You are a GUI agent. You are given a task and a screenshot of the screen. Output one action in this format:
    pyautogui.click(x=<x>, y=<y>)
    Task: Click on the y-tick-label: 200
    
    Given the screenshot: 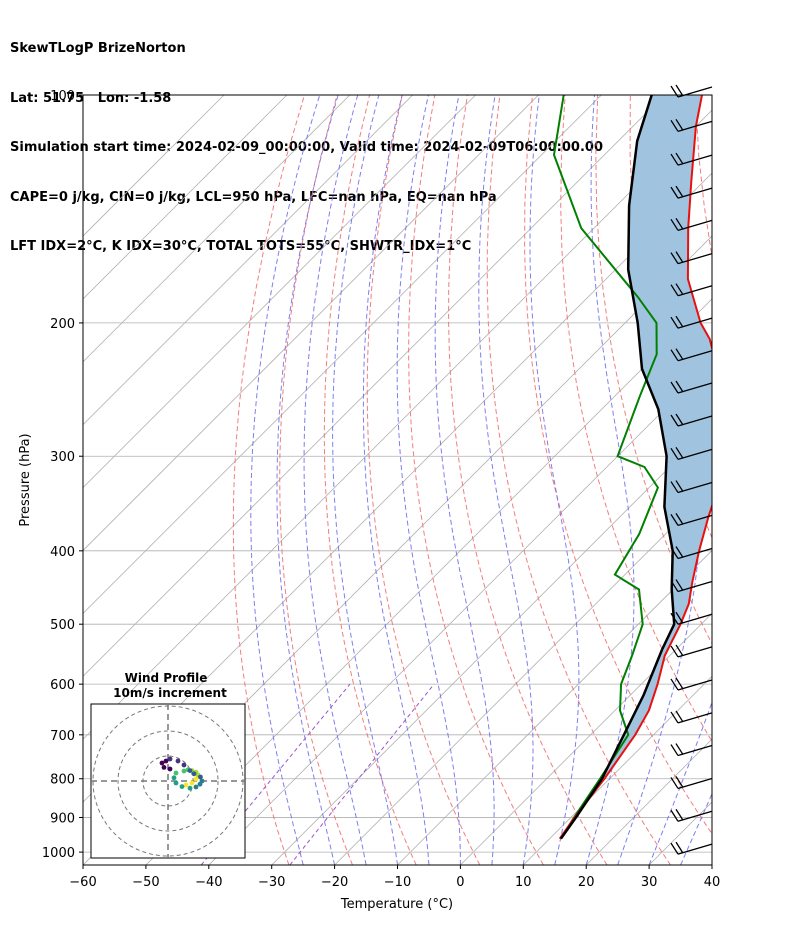 What is the action you would take?
    pyautogui.click(x=62, y=324)
    